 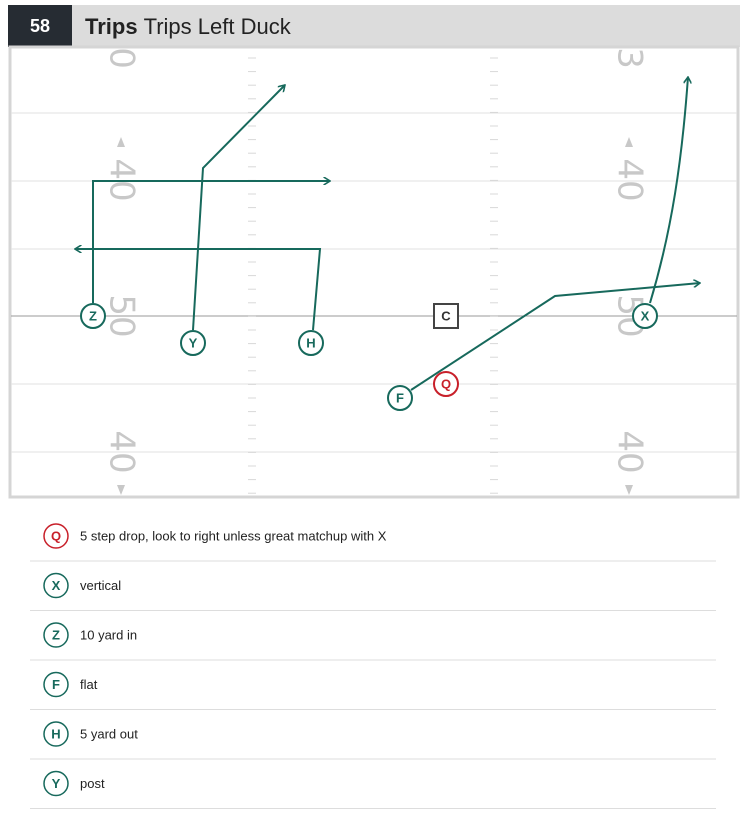 What do you see at coordinates (92, 783) in the screenshot?
I see `note-text: post` at bounding box center [92, 783].